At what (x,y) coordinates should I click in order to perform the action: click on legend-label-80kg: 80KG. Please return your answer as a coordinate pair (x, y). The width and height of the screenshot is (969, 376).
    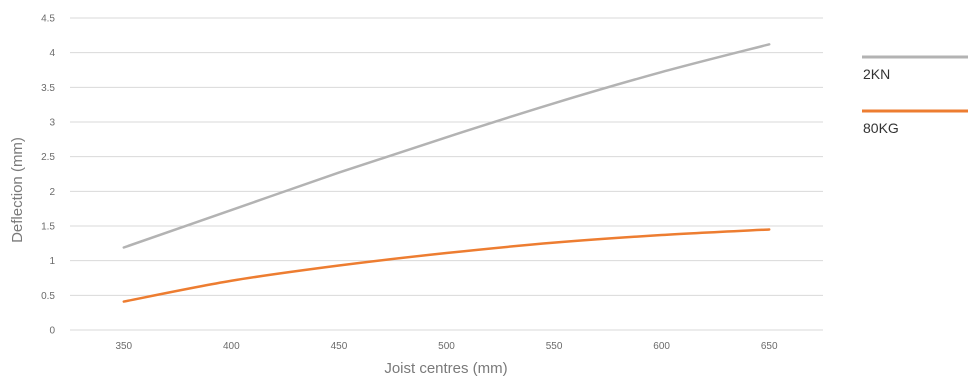
    Looking at the image, I should click on (881, 128).